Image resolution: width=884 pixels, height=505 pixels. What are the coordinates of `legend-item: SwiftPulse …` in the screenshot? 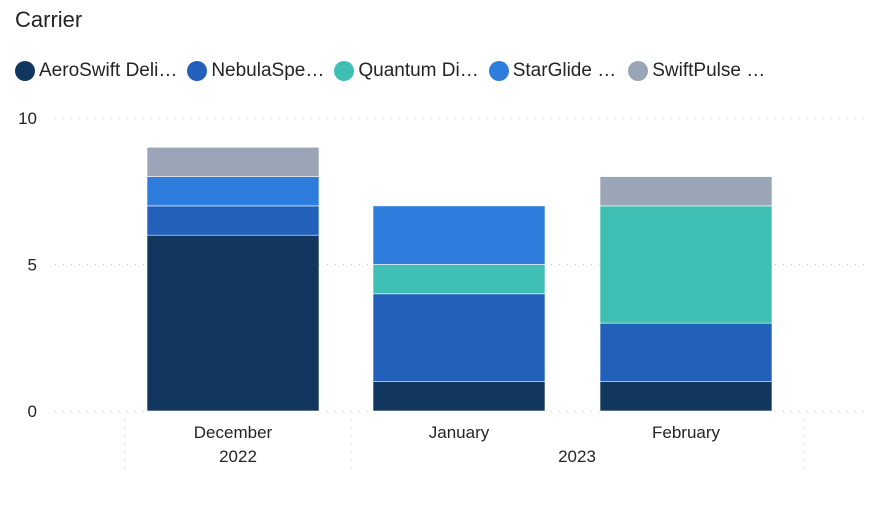 It's located at (696, 71).